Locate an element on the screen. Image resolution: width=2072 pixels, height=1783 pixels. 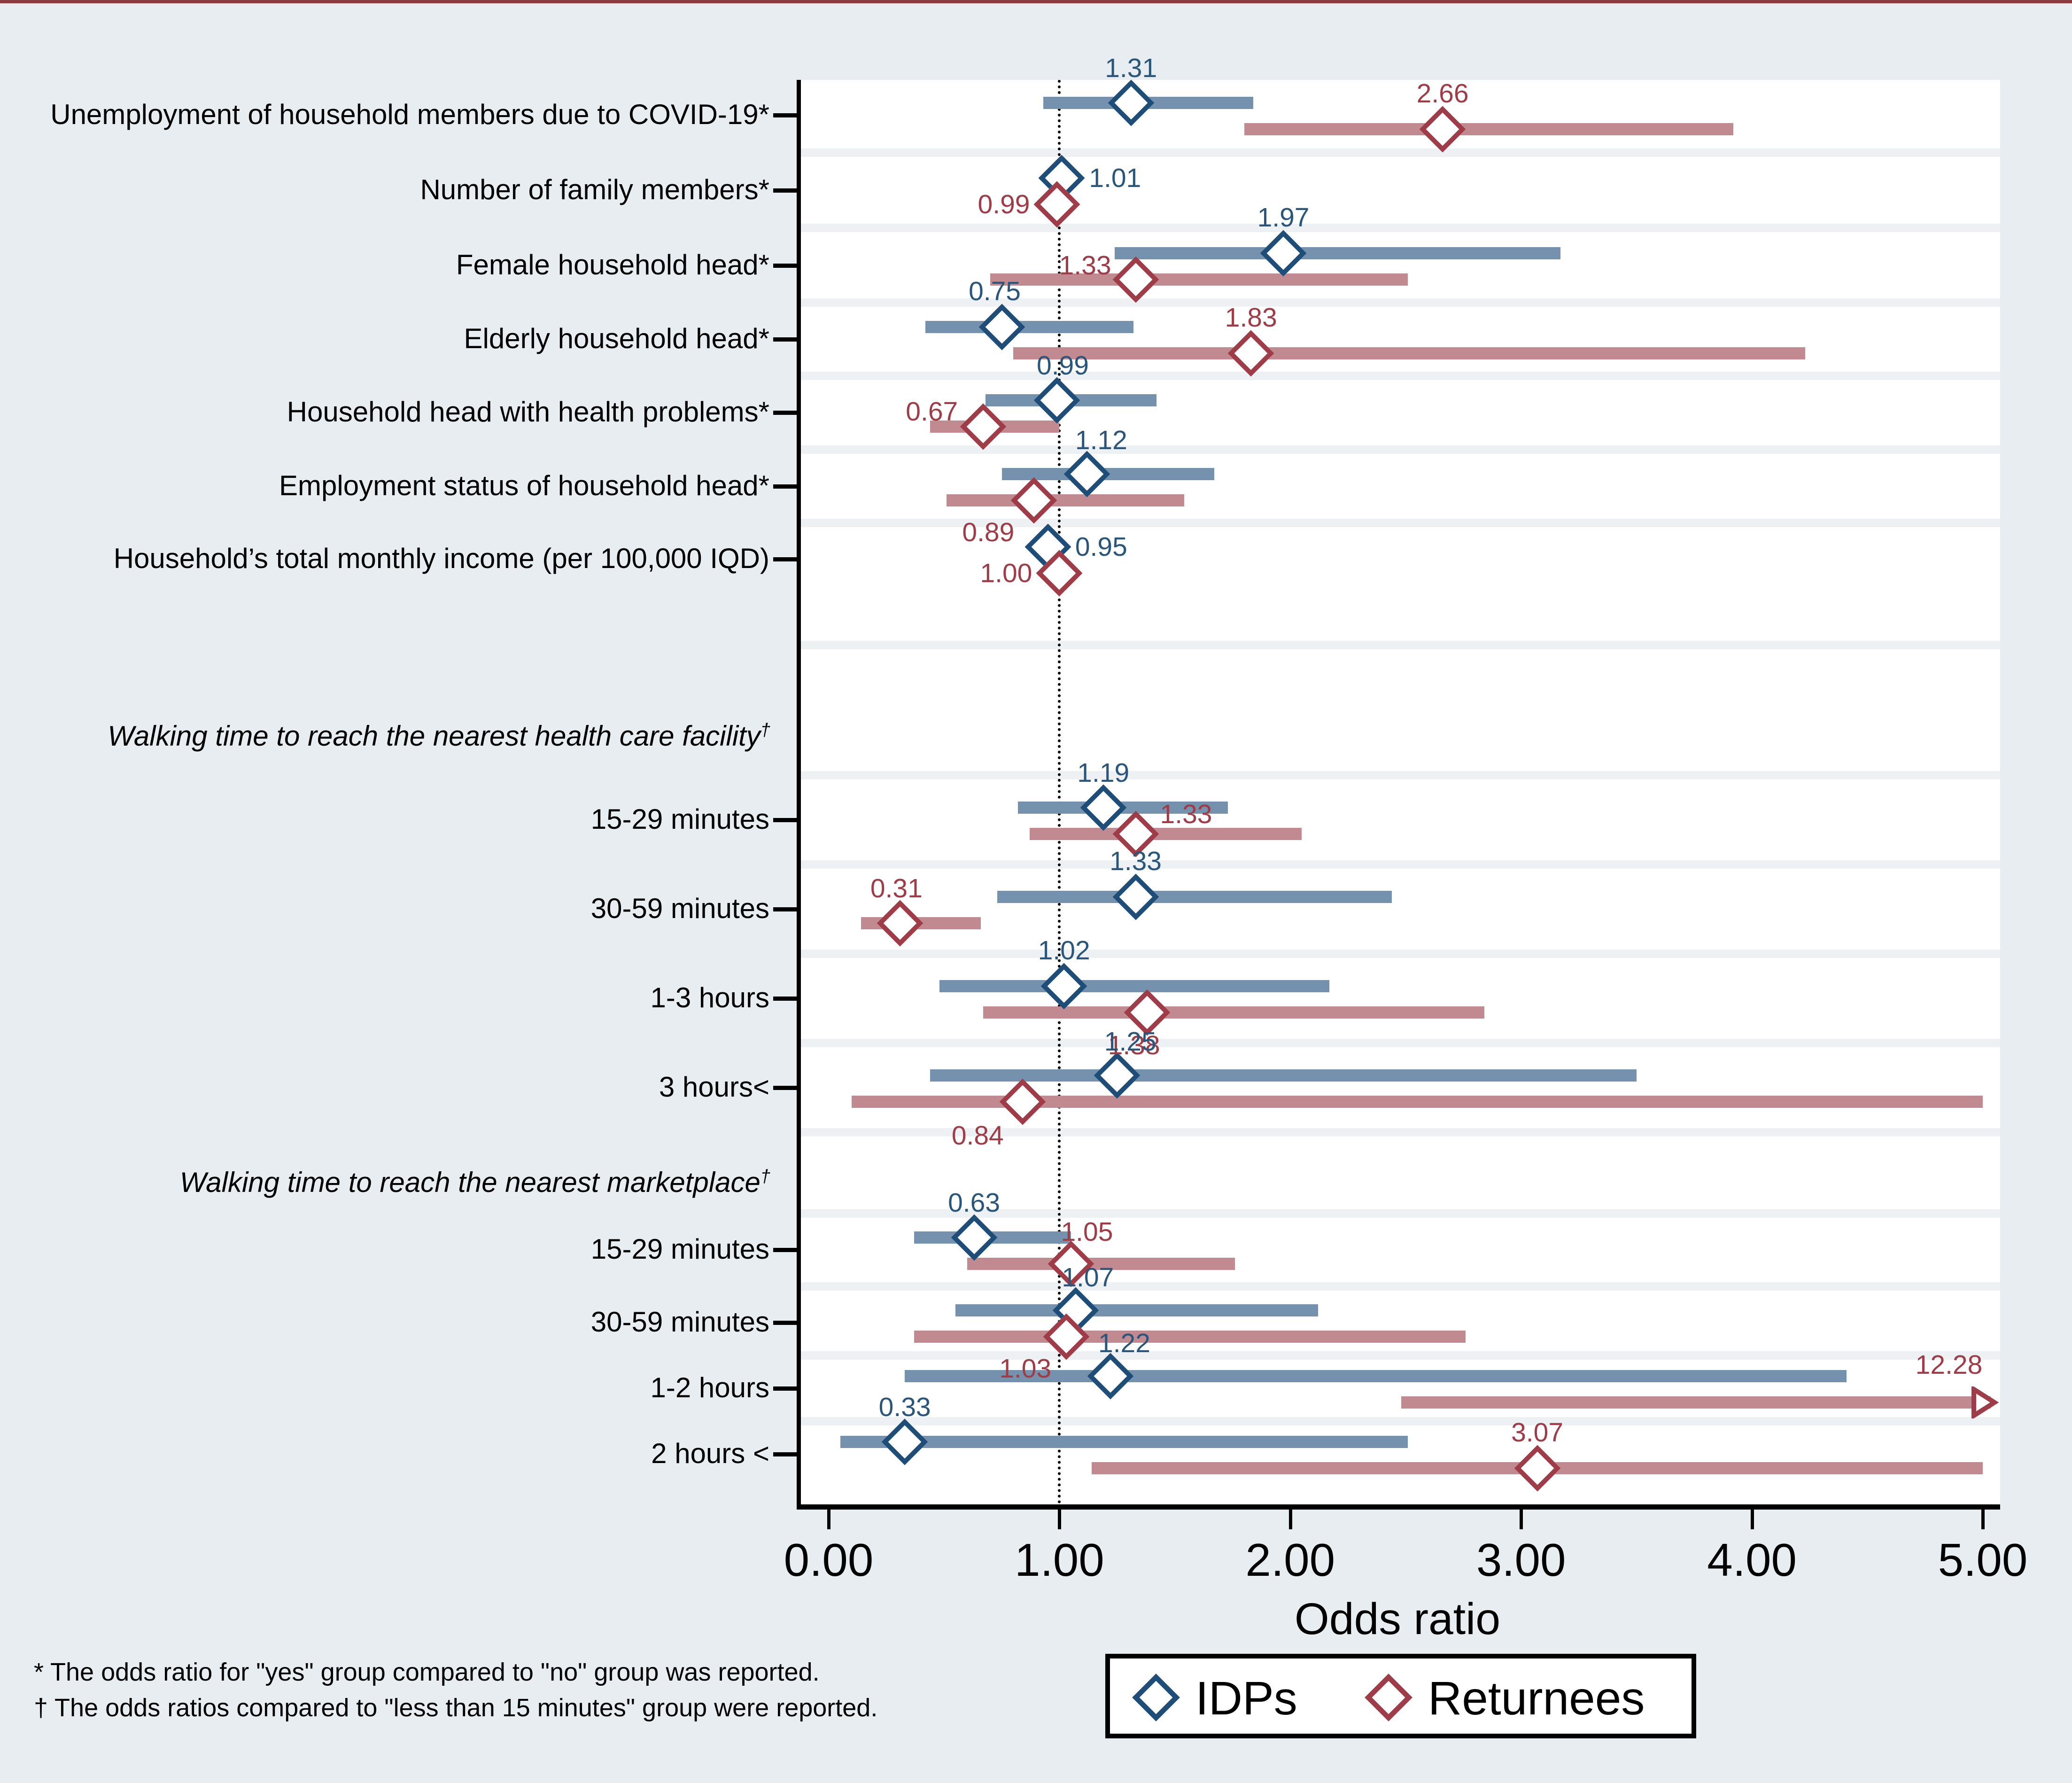
category-label: Employment status of household head* is located at coordinates (524, 485).